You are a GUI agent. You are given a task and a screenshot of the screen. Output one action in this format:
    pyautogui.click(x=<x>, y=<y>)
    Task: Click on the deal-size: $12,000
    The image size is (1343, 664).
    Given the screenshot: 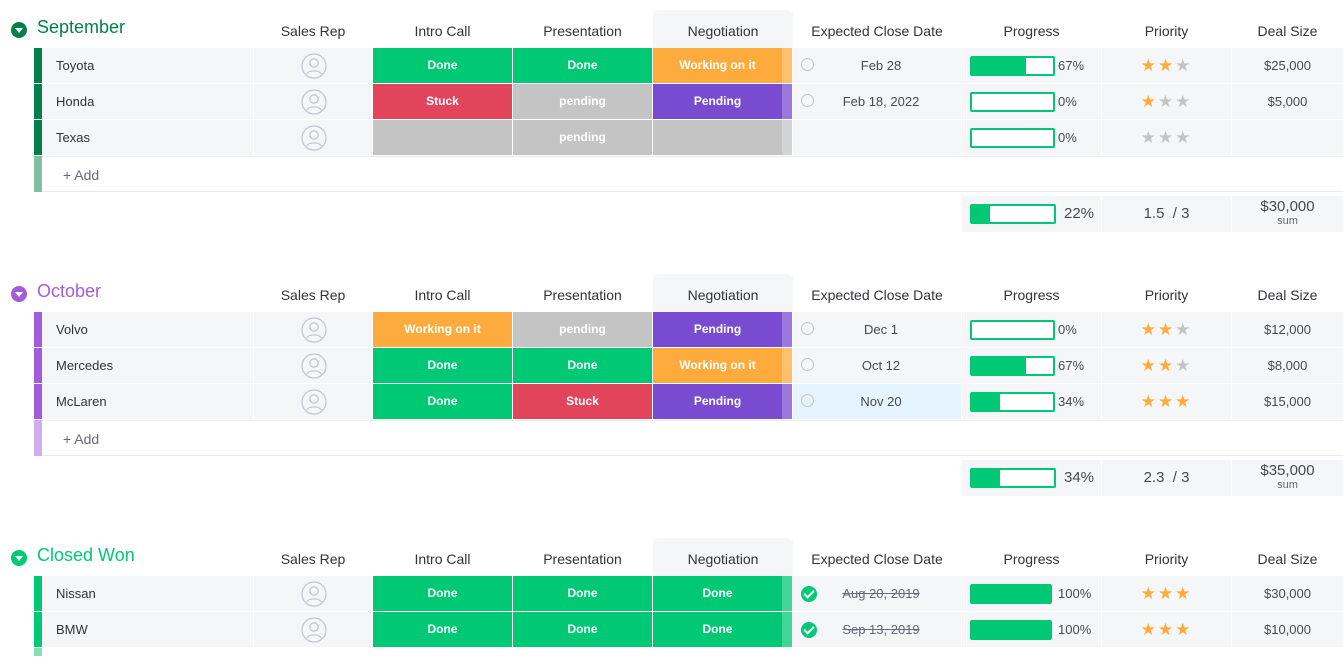 What is the action you would take?
    pyautogui.click(x=1287, y=329)
    